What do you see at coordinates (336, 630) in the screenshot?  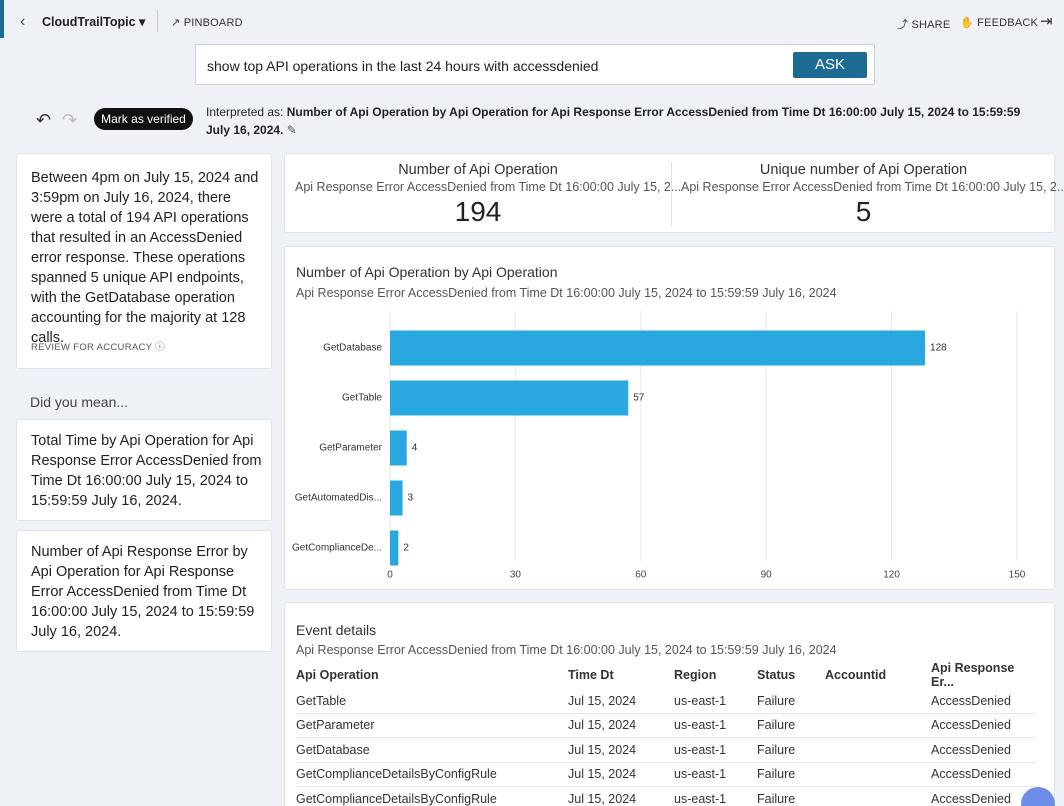 I see `table-title: Event details` at bounding box center [336, 630].